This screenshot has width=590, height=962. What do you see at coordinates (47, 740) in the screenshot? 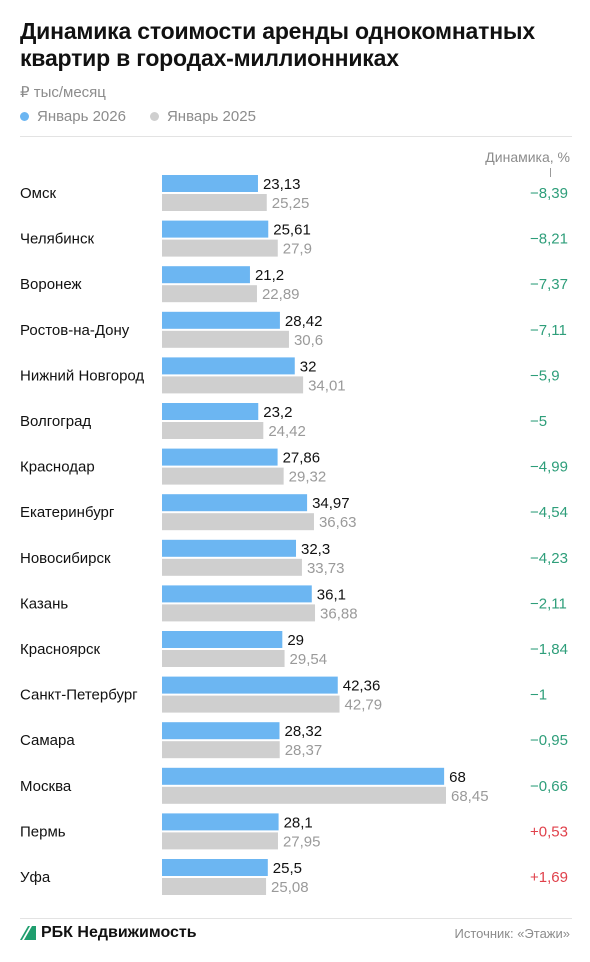
I see `category-label: Самара` at bounding box center [47, 740].